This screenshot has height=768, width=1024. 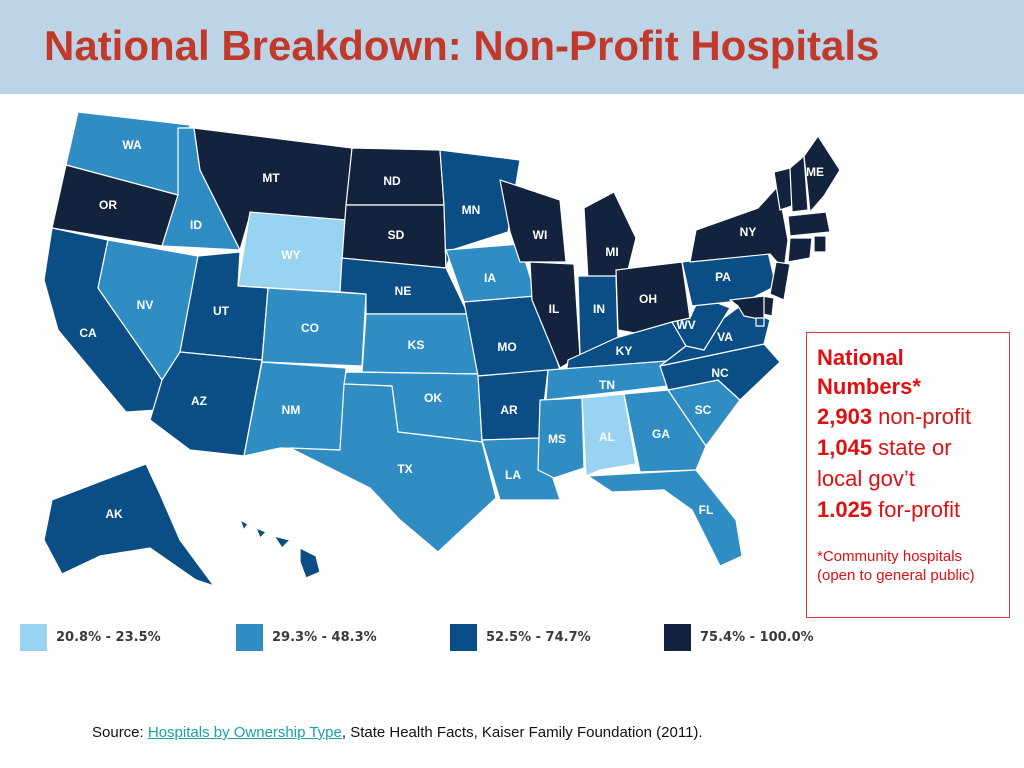 What do you see at coordinates (599, 309) in the screenshot?
I see `state-label-in: IN` at bounding box center [599, 309].